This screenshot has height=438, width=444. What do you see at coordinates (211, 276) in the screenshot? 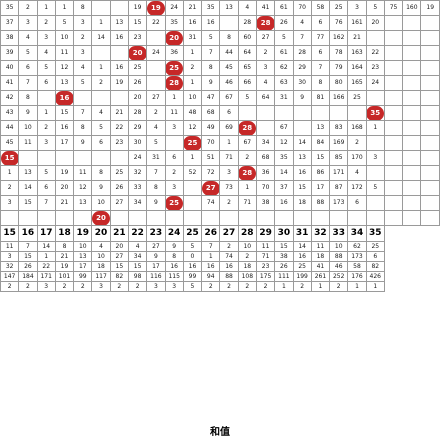
I see `summary-cell: 94` at bounding box center [211, 276].